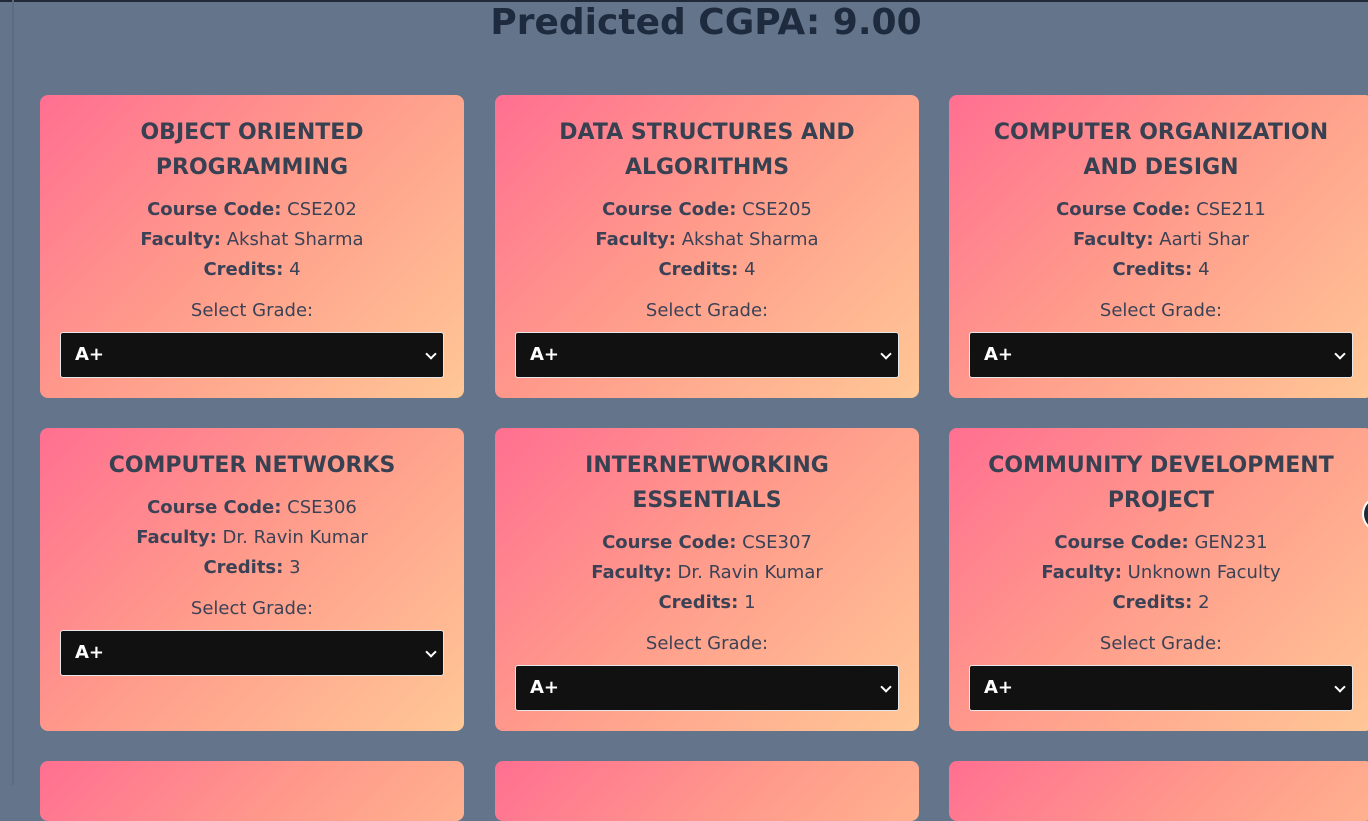 This screenshot has height=821, width=1368. Describe the element at coordinates (13, 392) in the screenshot. I see `left-edge-rule` at that location.